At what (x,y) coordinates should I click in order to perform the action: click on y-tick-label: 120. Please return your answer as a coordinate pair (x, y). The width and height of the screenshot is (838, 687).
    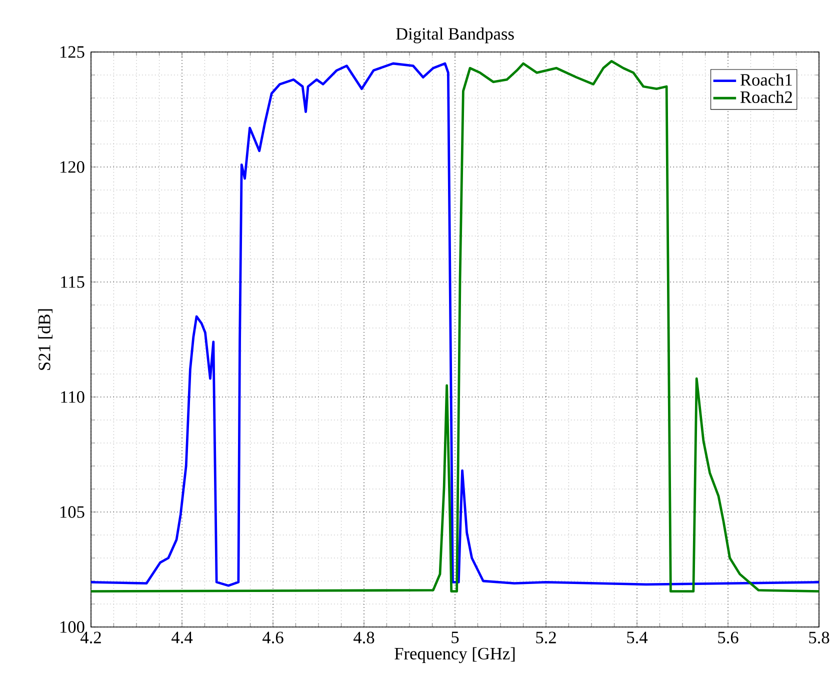
    Looking at the image, I should click on (72, 167).